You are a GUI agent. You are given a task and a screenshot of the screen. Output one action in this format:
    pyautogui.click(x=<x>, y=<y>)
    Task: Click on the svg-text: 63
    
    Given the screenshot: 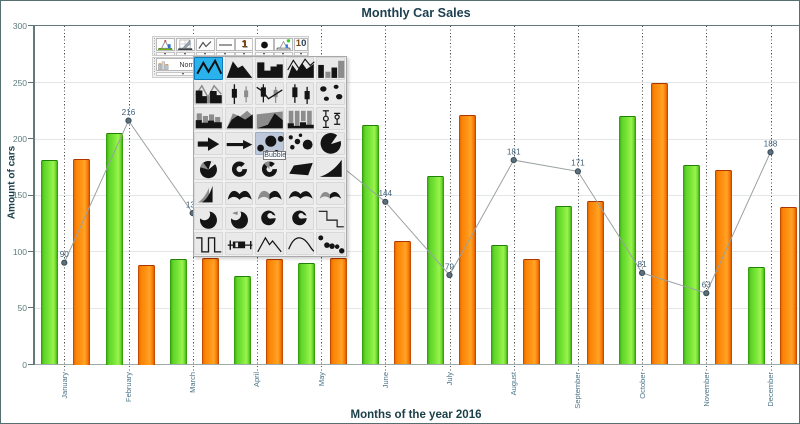 What is the action you would take?
    pyautogui.click(x=707, y=284)
    